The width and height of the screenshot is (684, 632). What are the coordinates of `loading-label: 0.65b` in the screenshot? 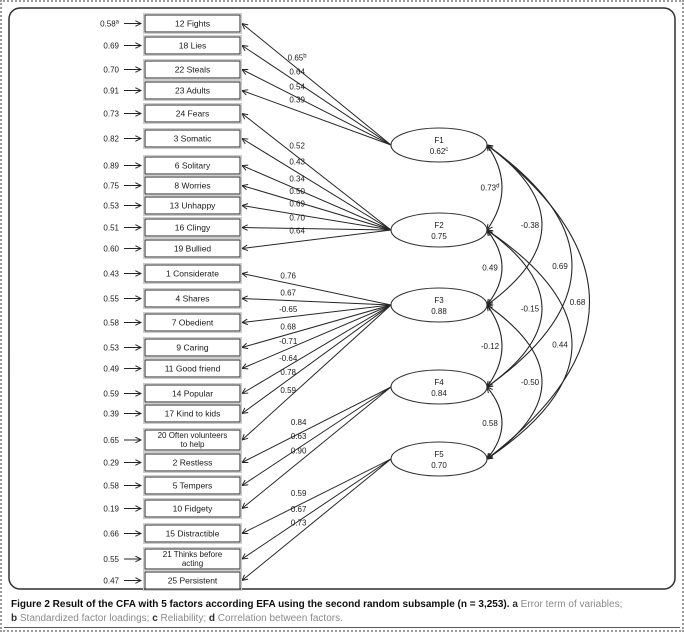 It's located at (298, 57).